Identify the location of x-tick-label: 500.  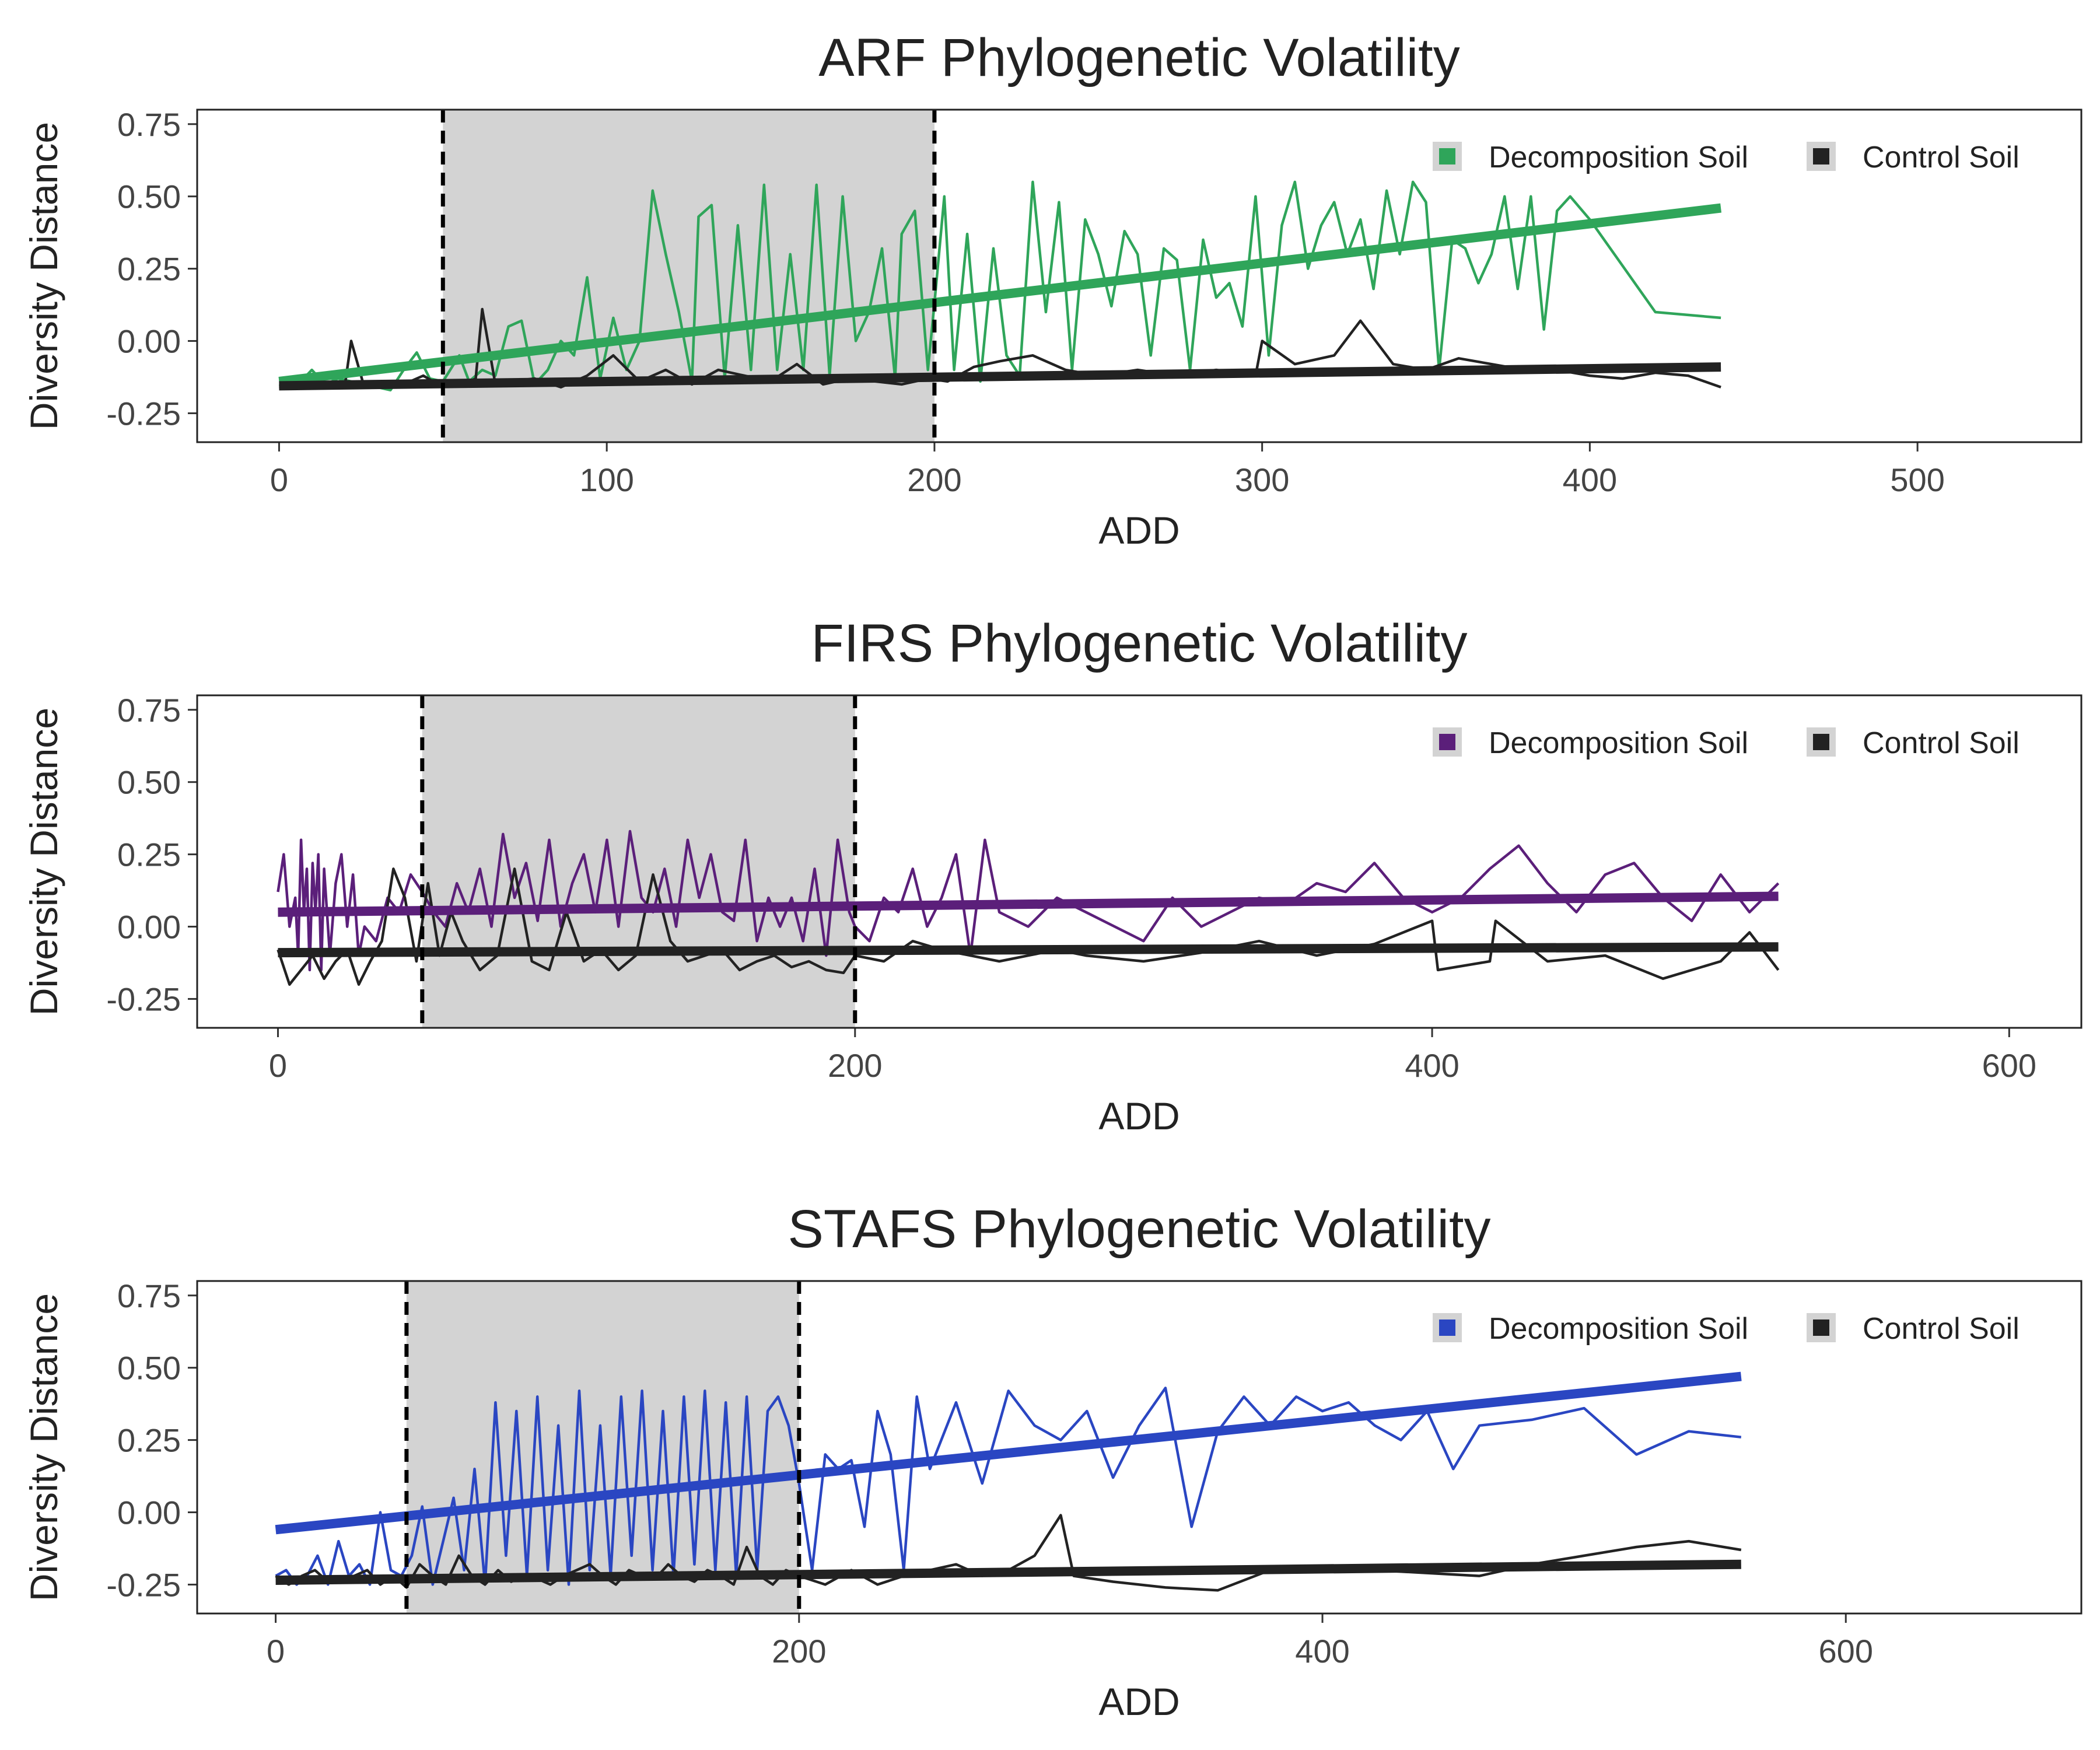
(1917, 480).